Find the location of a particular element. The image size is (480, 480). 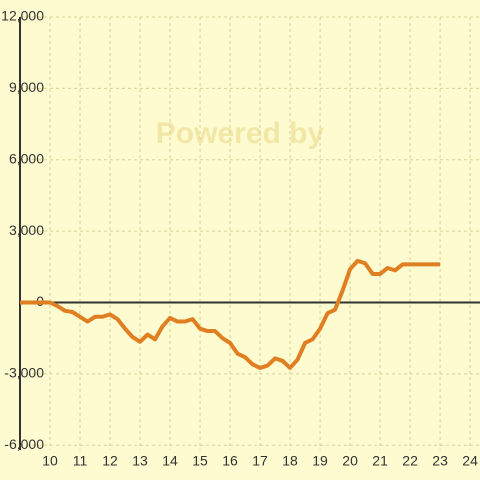

x-tick-label: 24 is located at coordinates (470, 461).